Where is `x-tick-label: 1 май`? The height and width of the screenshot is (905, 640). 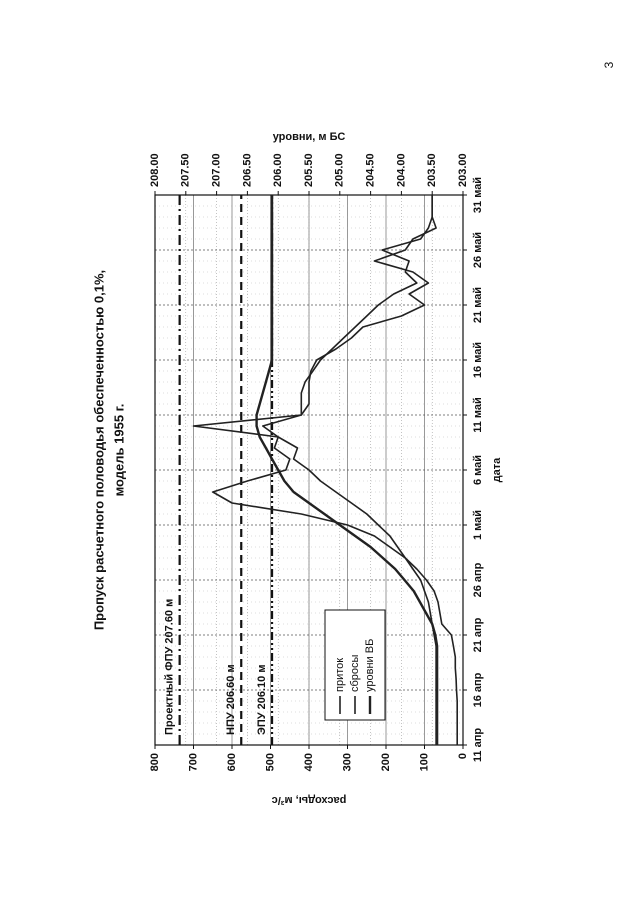
x-tick-label: 1 май is located at coordinates (478, 525).